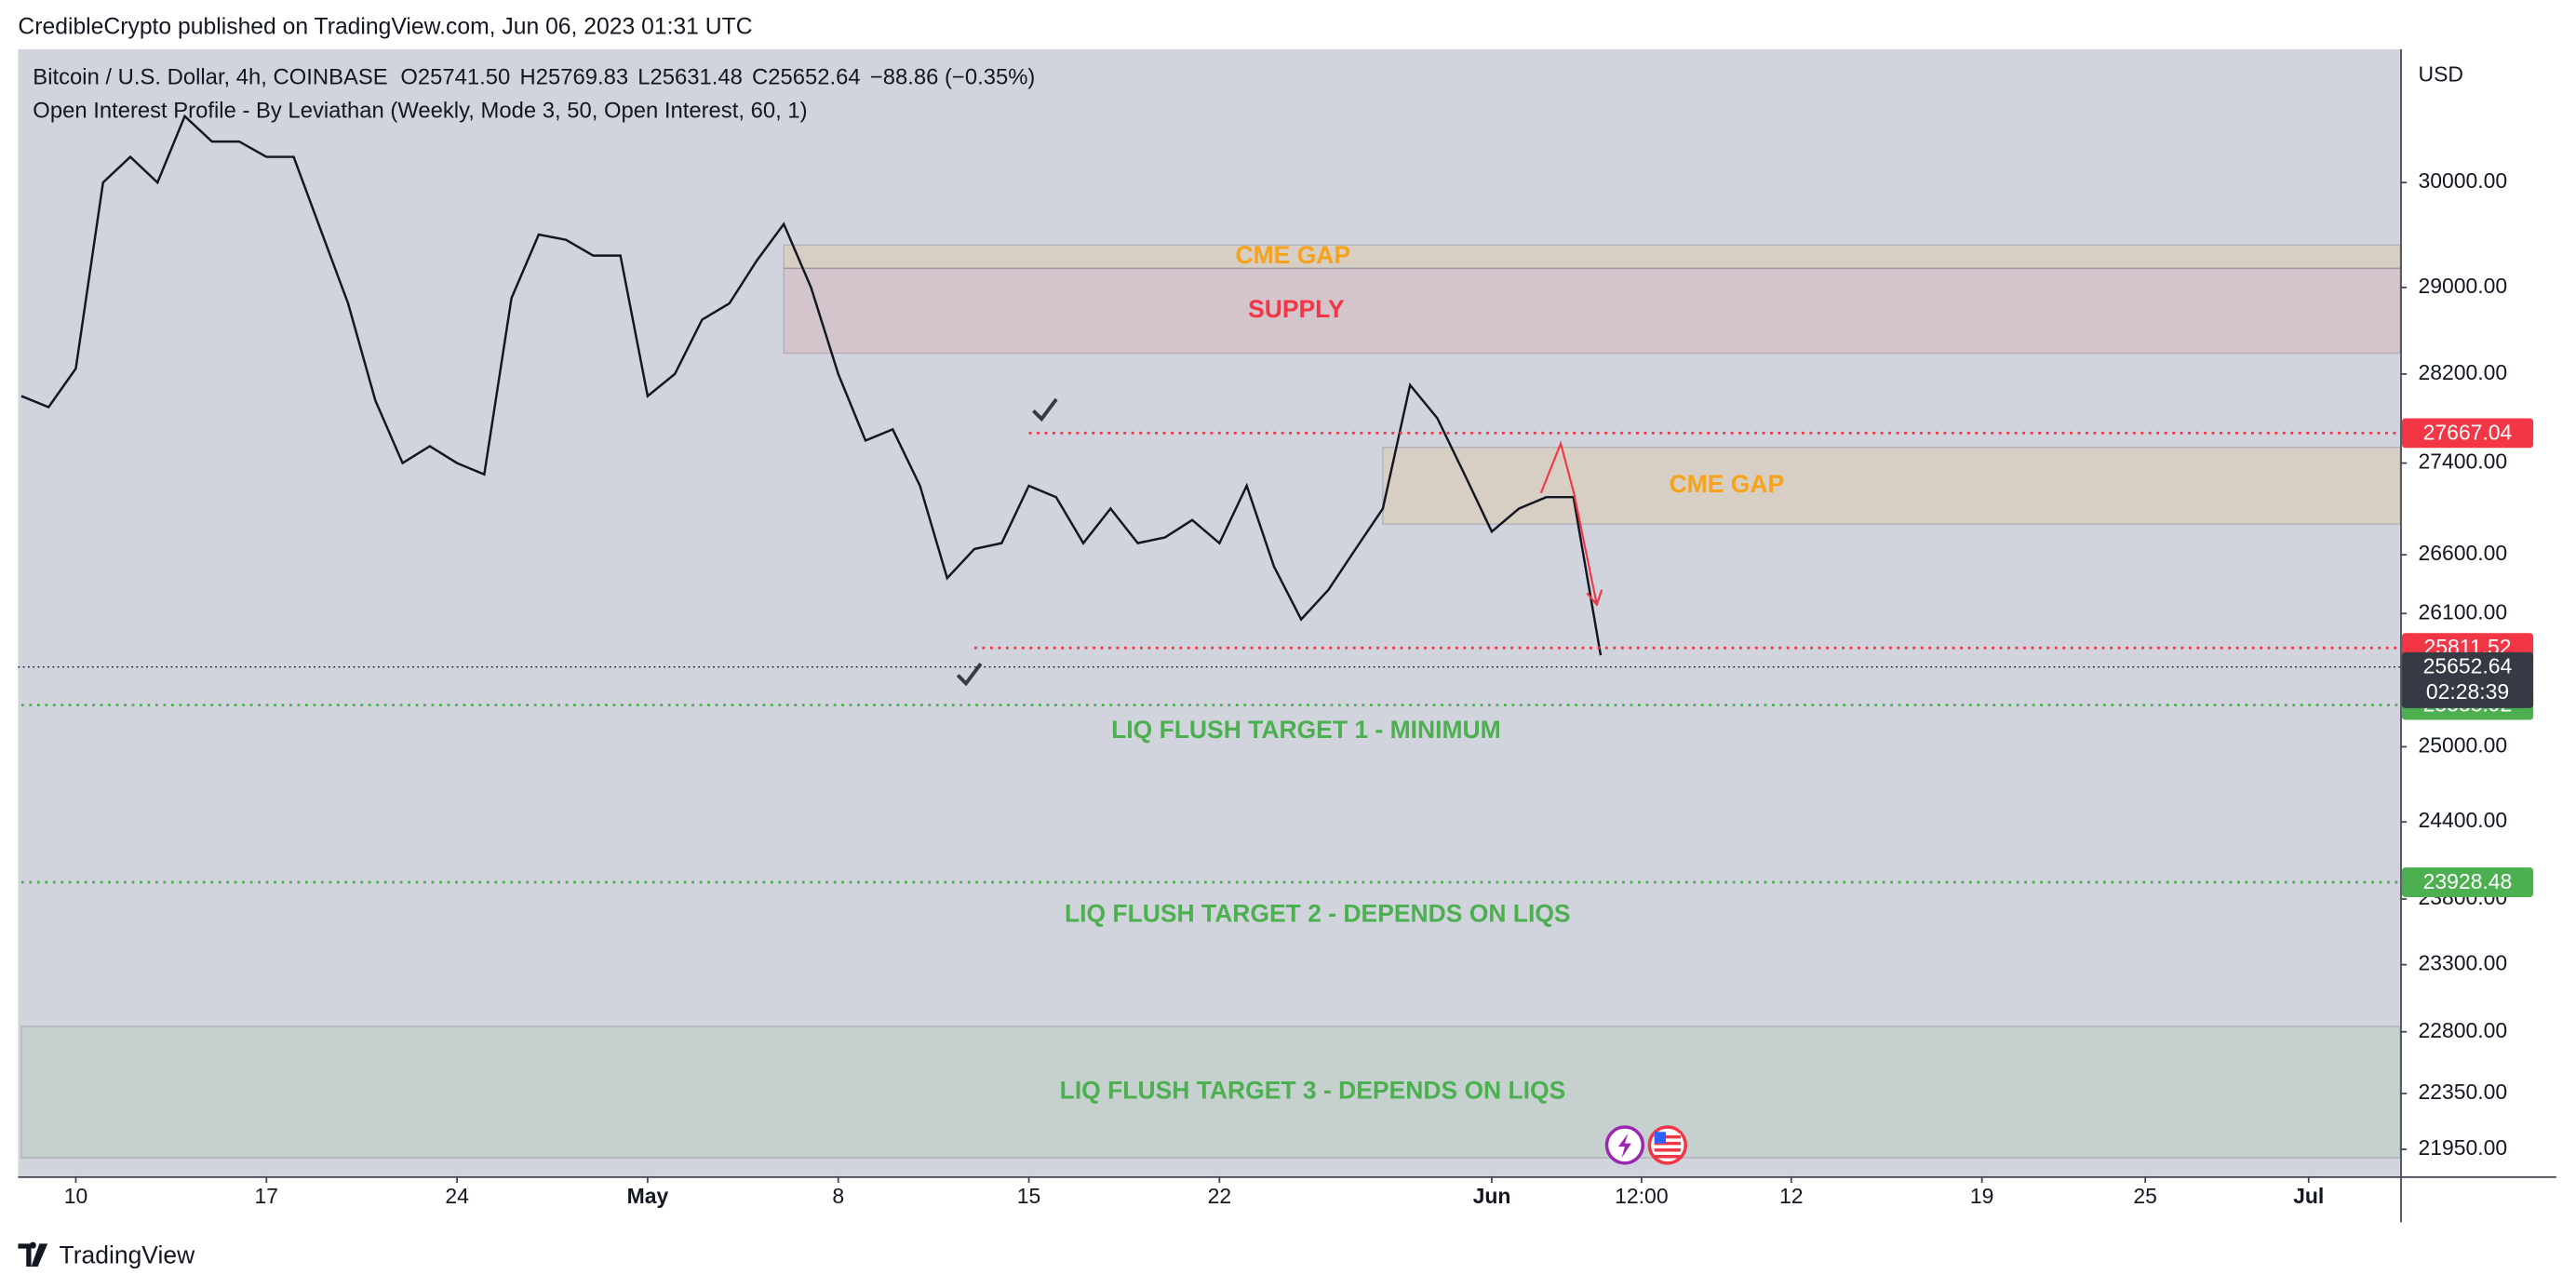 Image resolution: width=2576 pixels, height=1288 pixels. What do you see at coordinates (582, 77) in the screenshot?
I see `ohlc-value: 25769.83` at bounding box center [582, 77].